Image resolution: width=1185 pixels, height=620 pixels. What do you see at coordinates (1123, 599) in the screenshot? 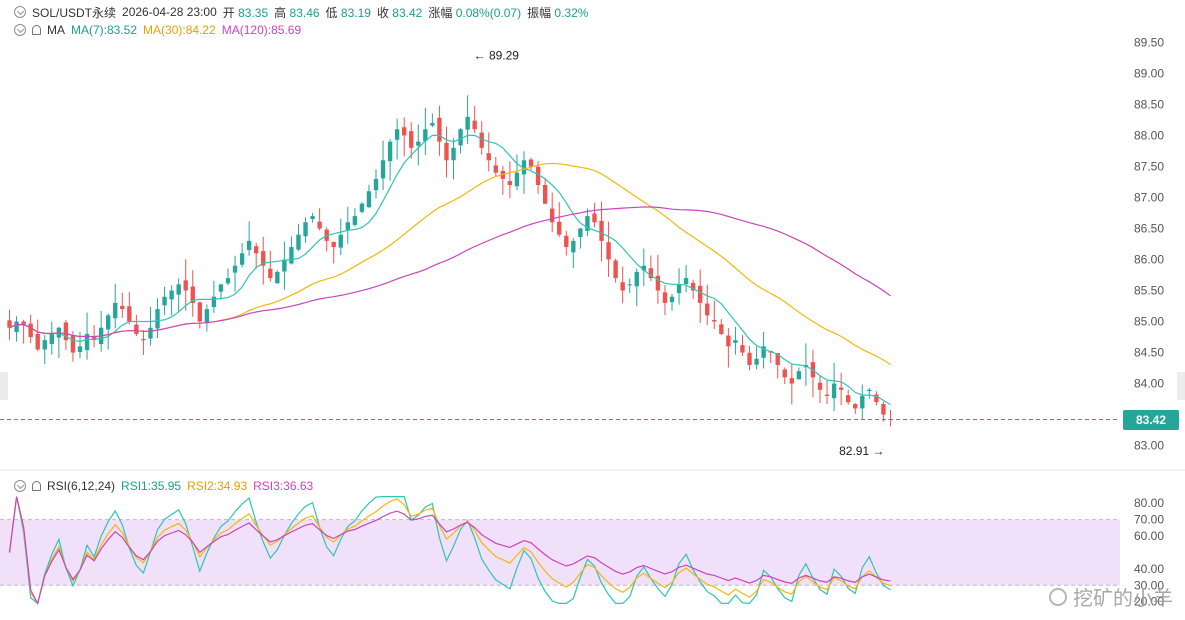
I see `watermark-text: 挖矿的小羊` at bounding box center [1123, 599].